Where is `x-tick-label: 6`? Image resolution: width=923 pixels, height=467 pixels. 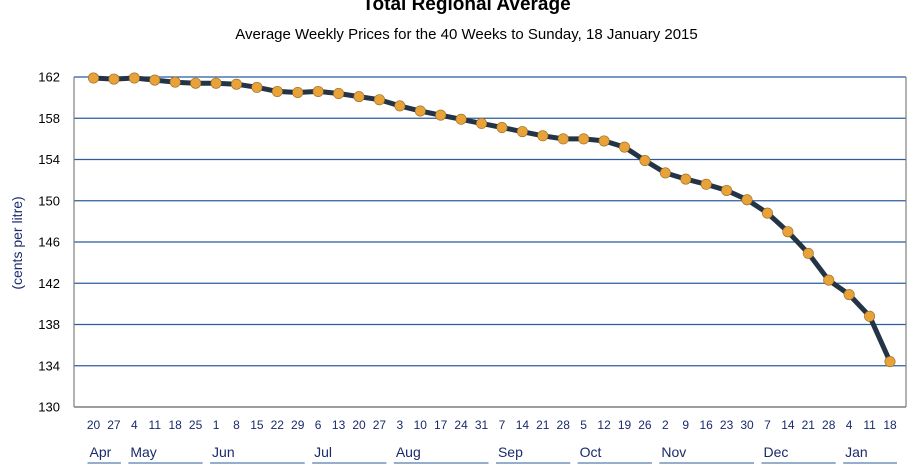 x-tick-label: 6 is located at coordinates (318, 425).